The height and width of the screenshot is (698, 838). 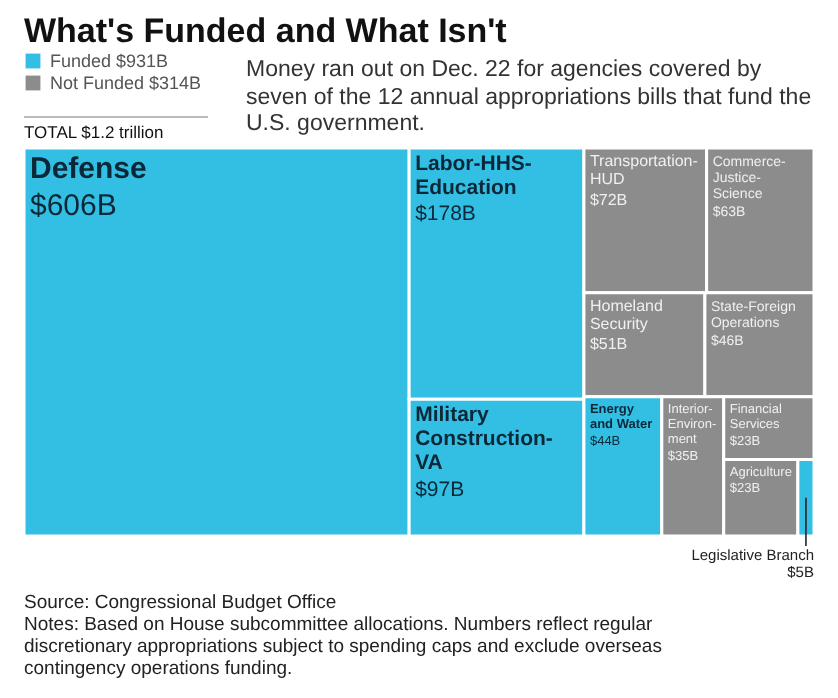 What do you see at coordinates (445, 214) in the screenshot?
I see `data-label: $178B` at bounding box center [445, 214].